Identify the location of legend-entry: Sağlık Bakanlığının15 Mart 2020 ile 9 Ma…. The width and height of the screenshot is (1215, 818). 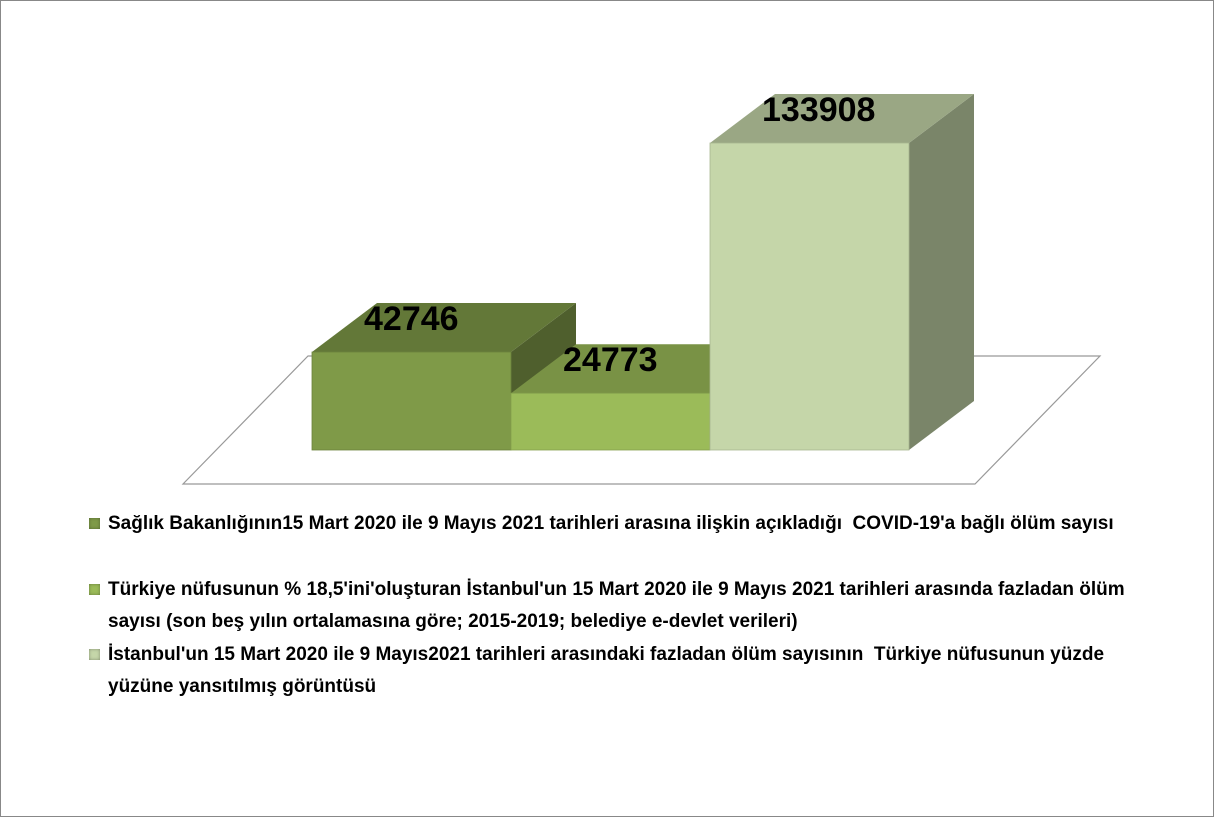
(616, 524).